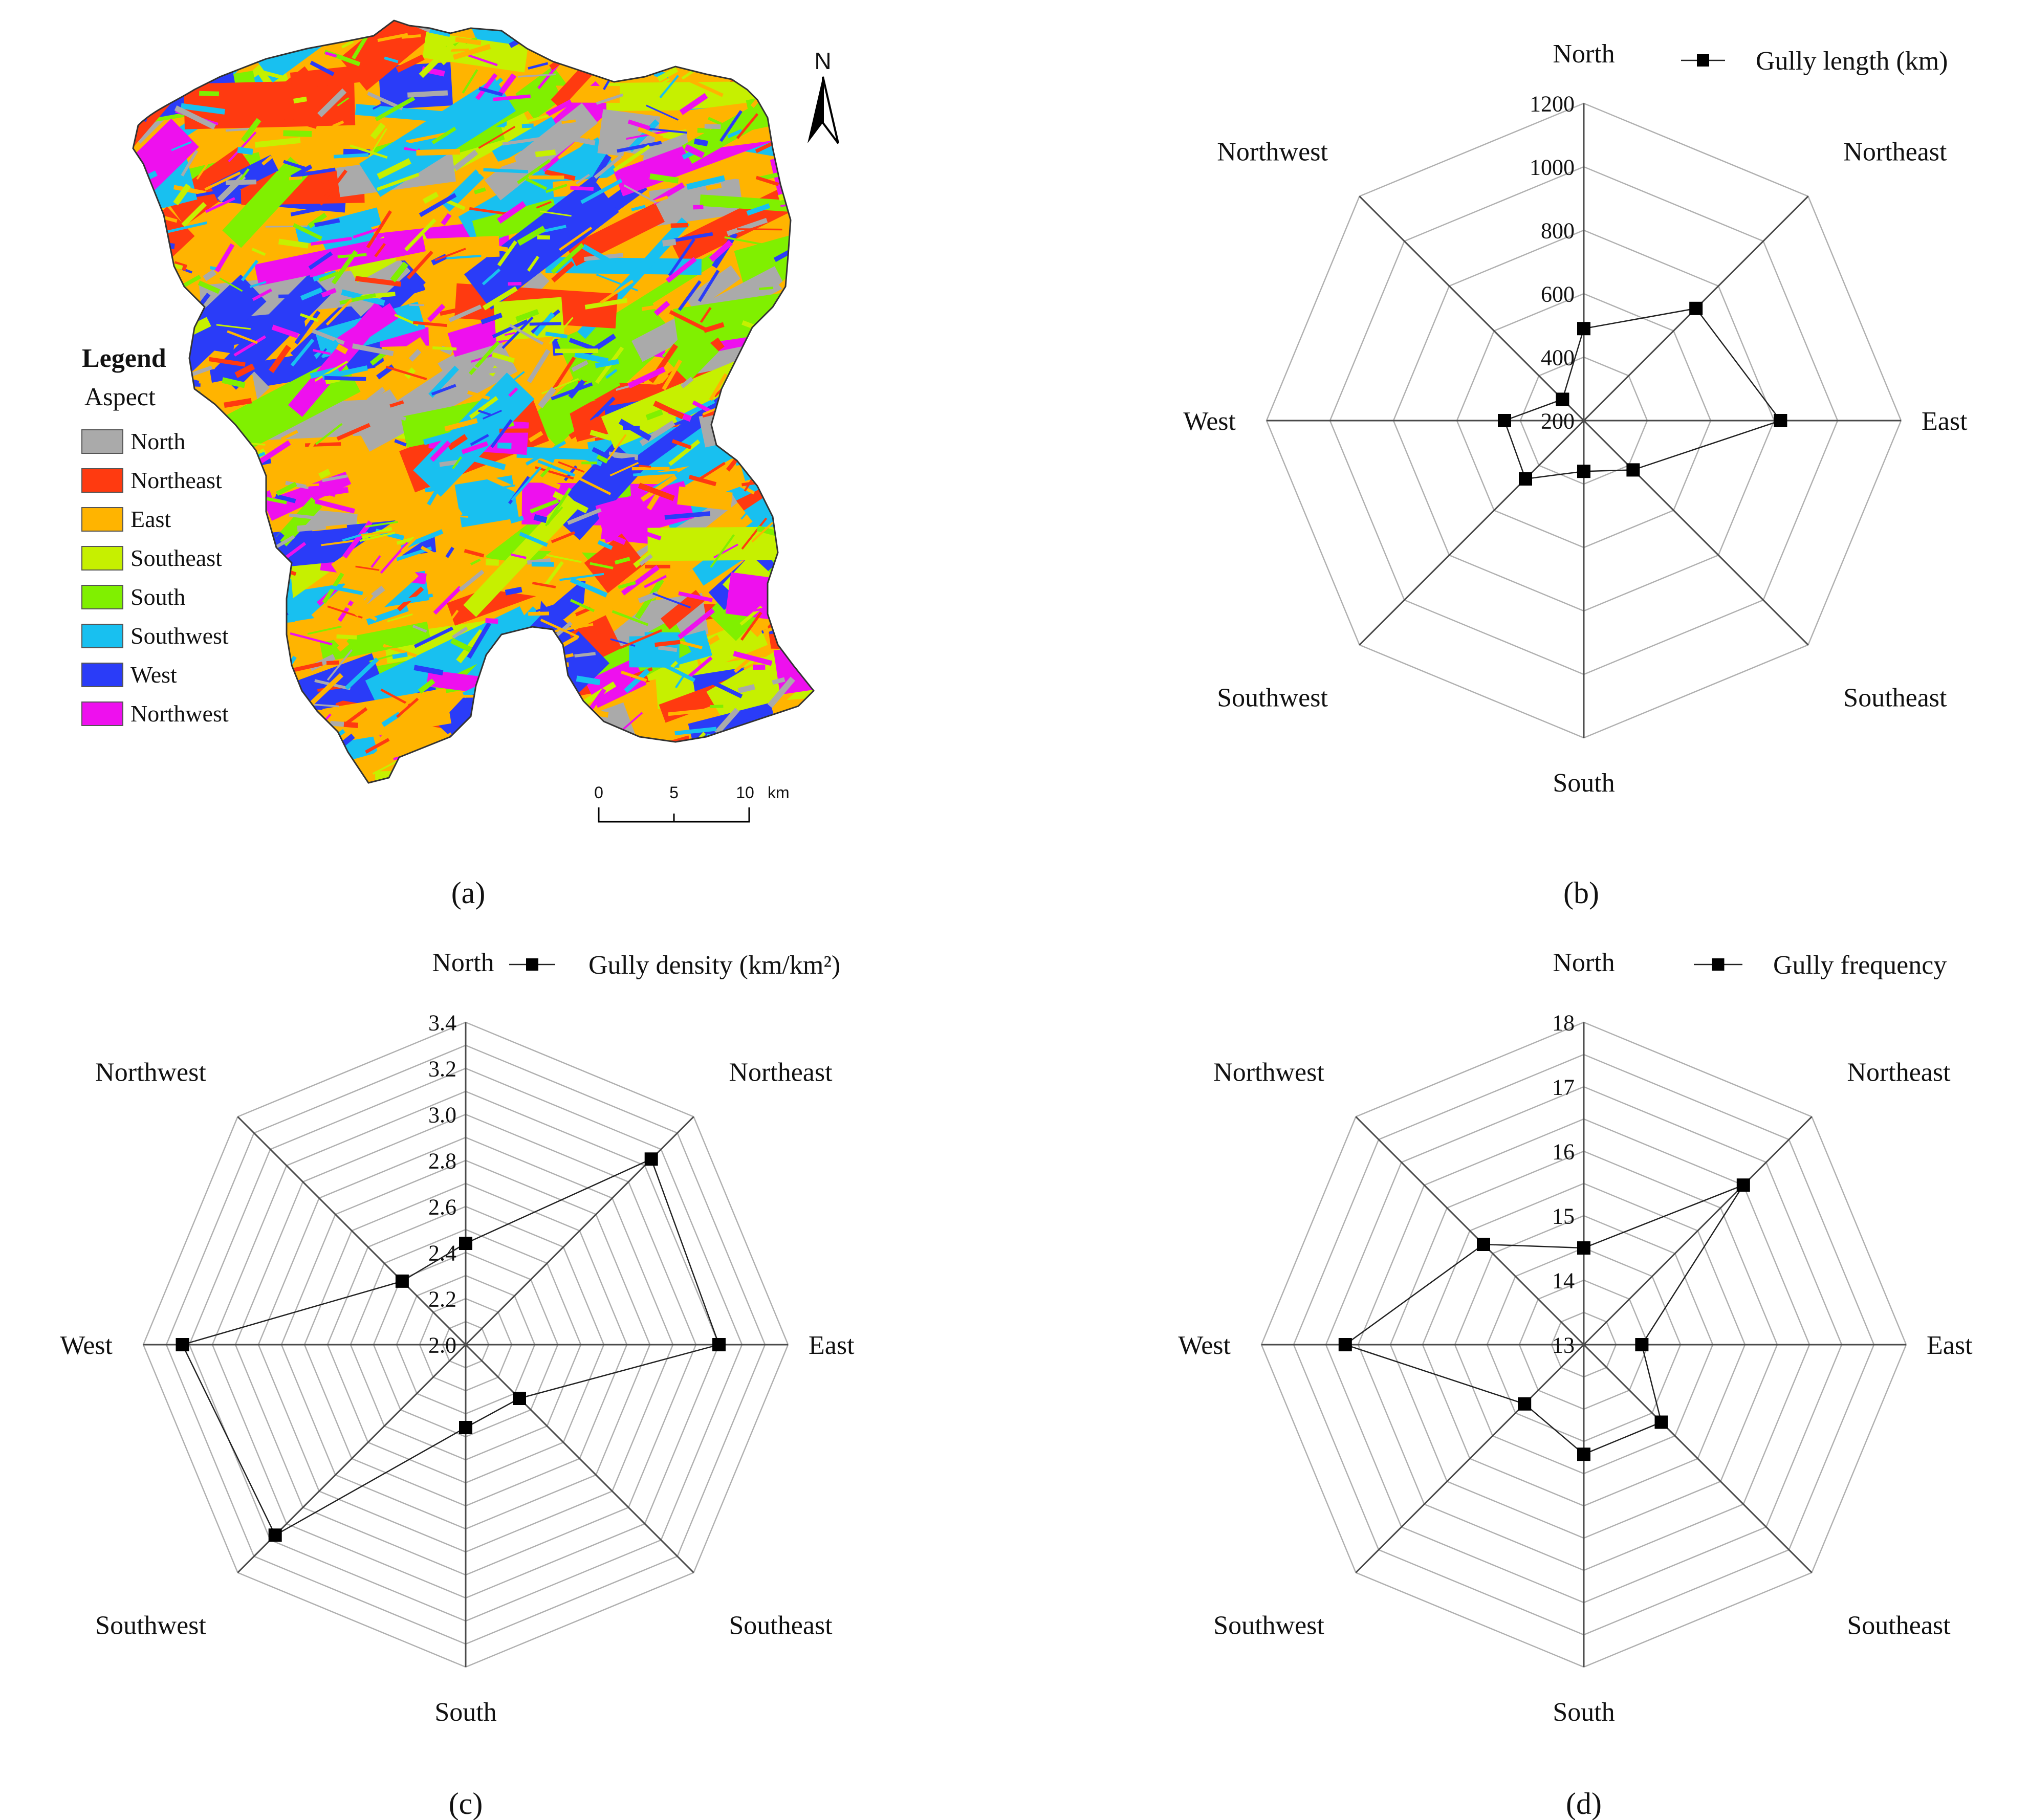 The width and height of the screenshot is (2029, 1820). What do you see at coordinates (158, 441) in the screenshot?
I see `legend-label-north: North` at bounding box center [158, 441].